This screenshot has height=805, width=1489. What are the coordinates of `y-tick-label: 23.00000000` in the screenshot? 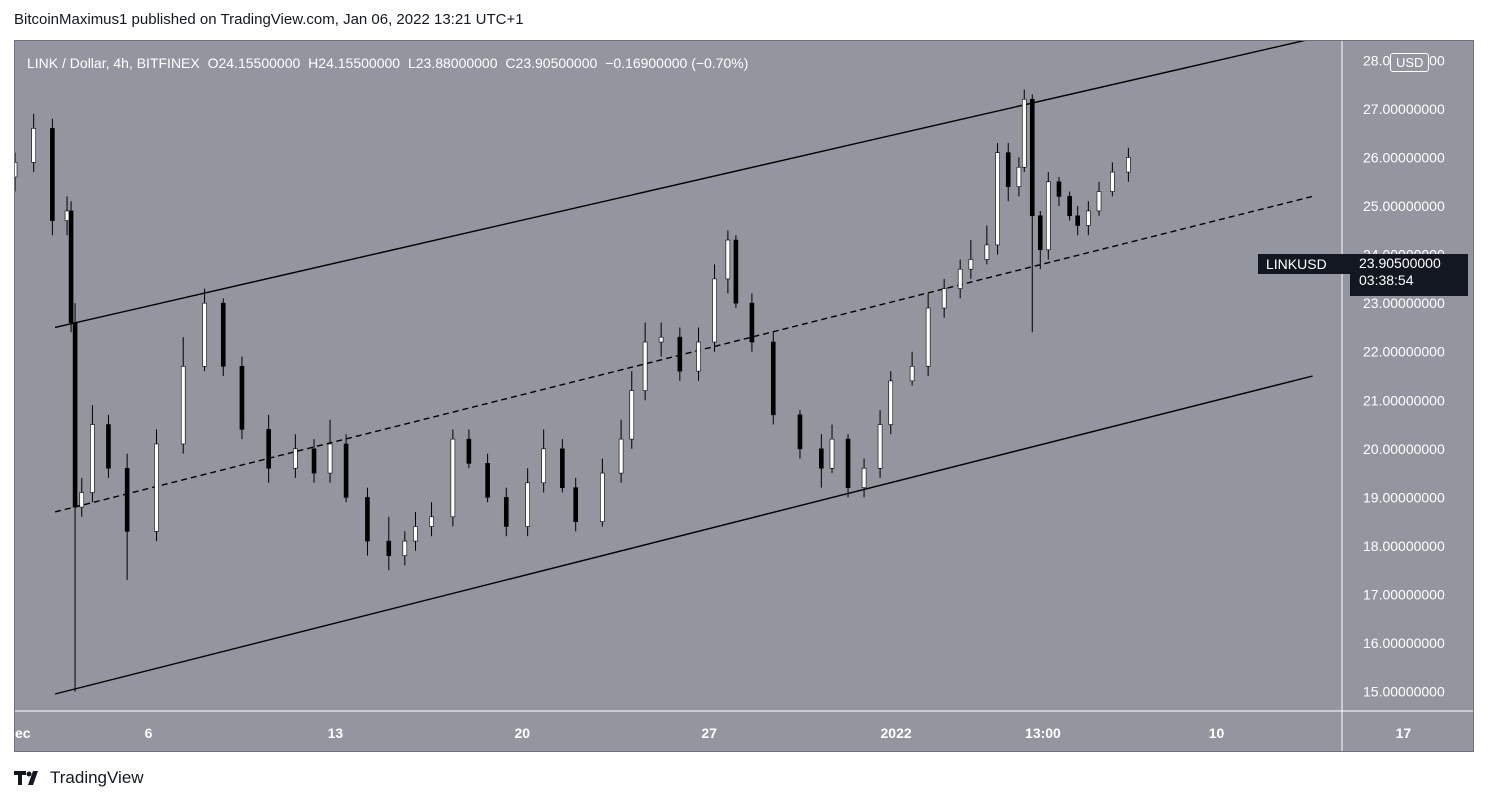 It's located at (1404, 303).